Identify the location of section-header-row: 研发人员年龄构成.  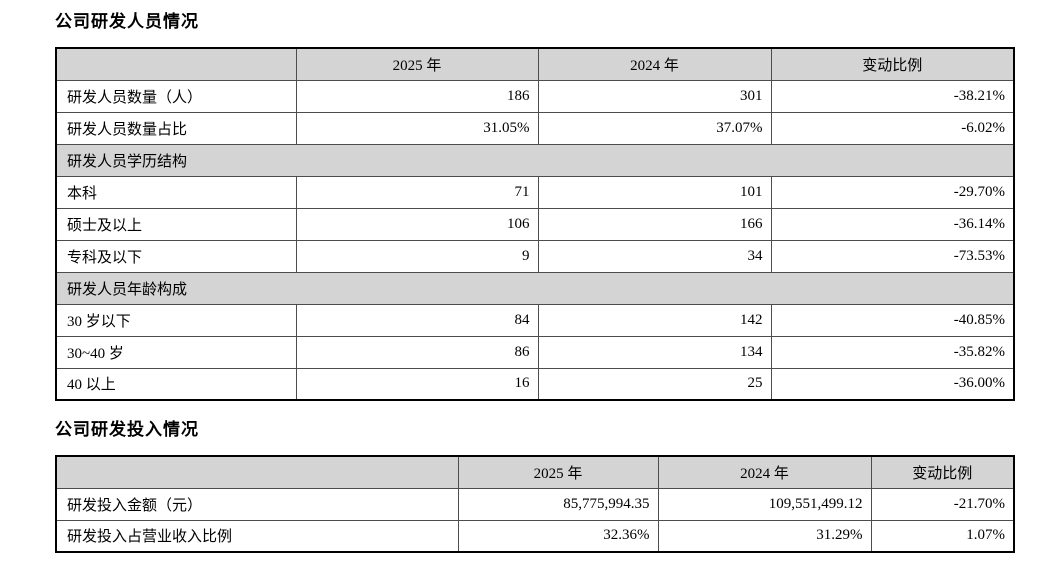
(535, 288).